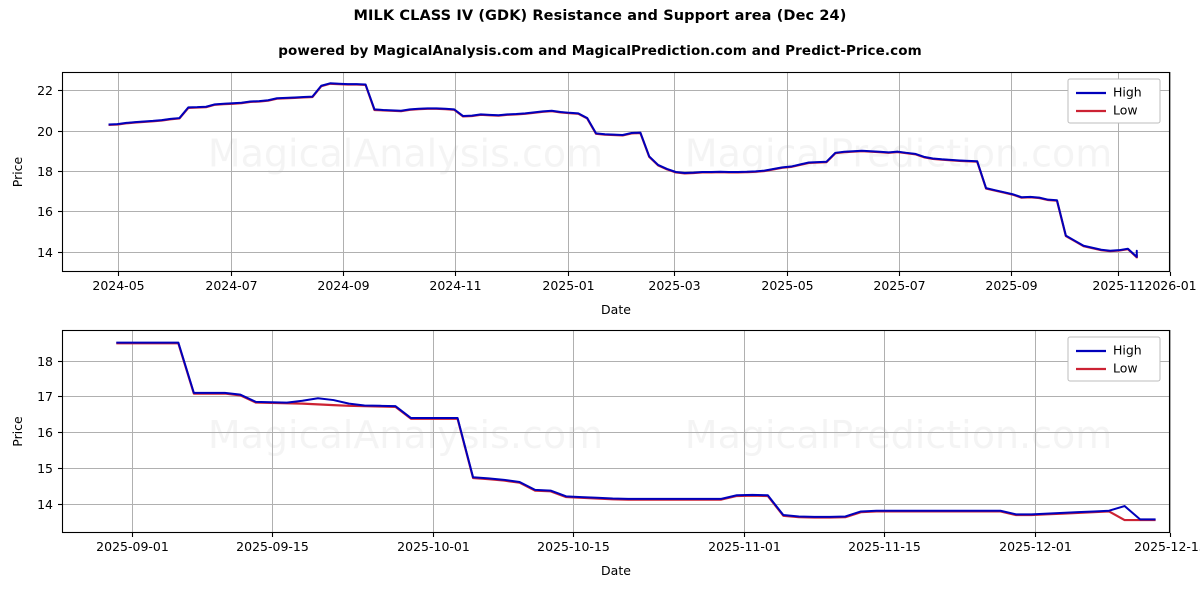 The width and height of the screenshot is (1200, 600). What do you see at coordinates (45, 131) in the screenshot?
I see `y-tick-label: 20` at bounding box center [45, 131].